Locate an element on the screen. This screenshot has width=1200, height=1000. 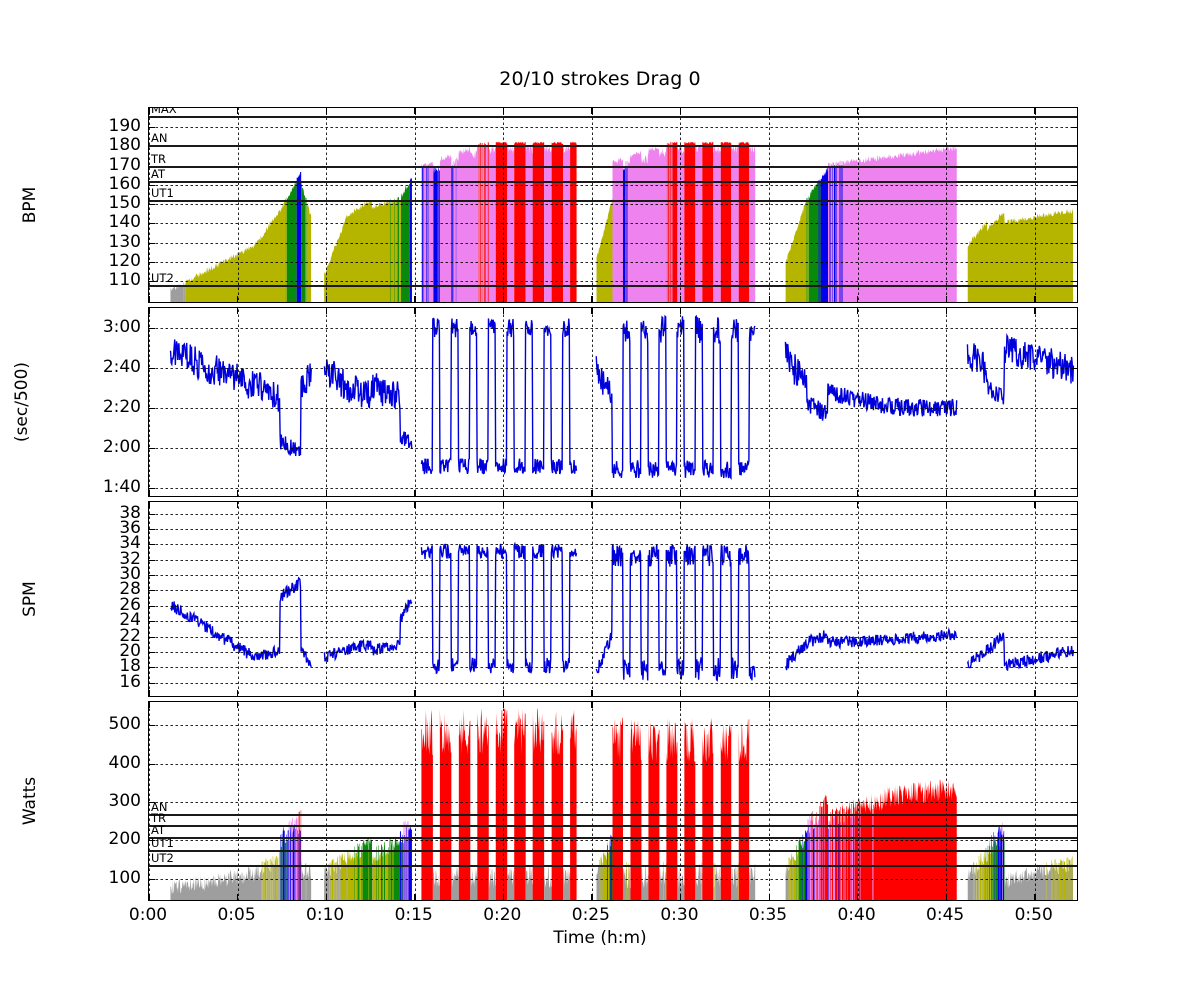
zone-label-an: AN is located at coordinates (159, 138).